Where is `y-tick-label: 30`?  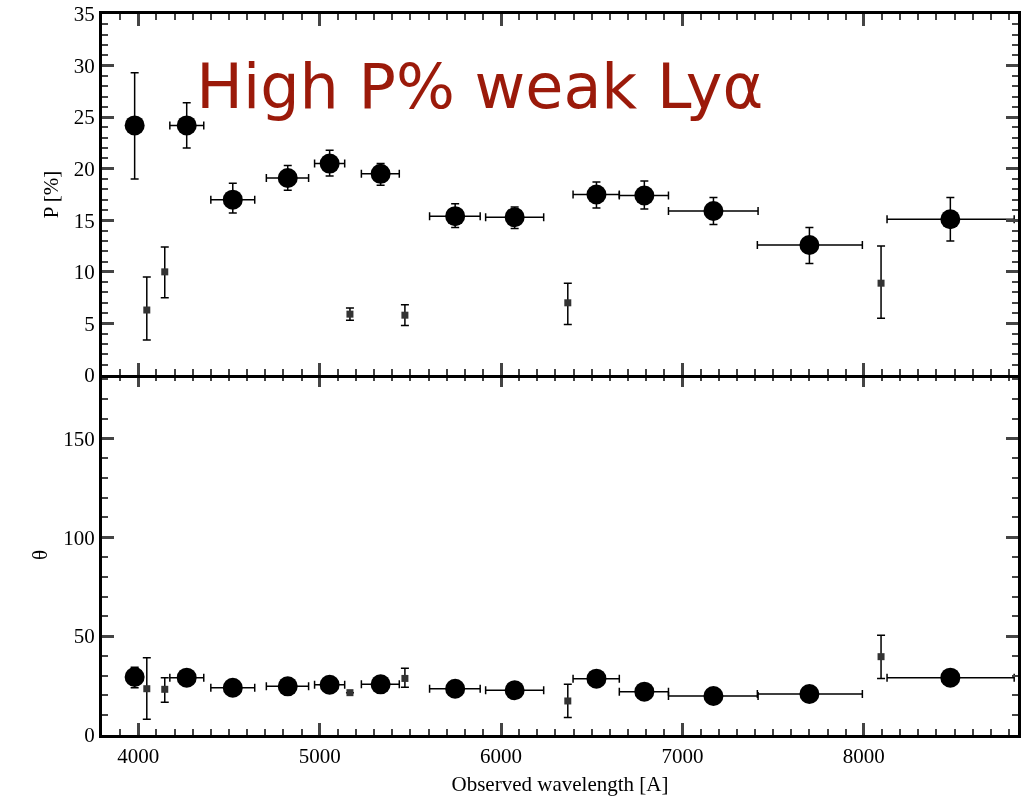 y-tick-label: 30 is located at coordinates (84, 65).